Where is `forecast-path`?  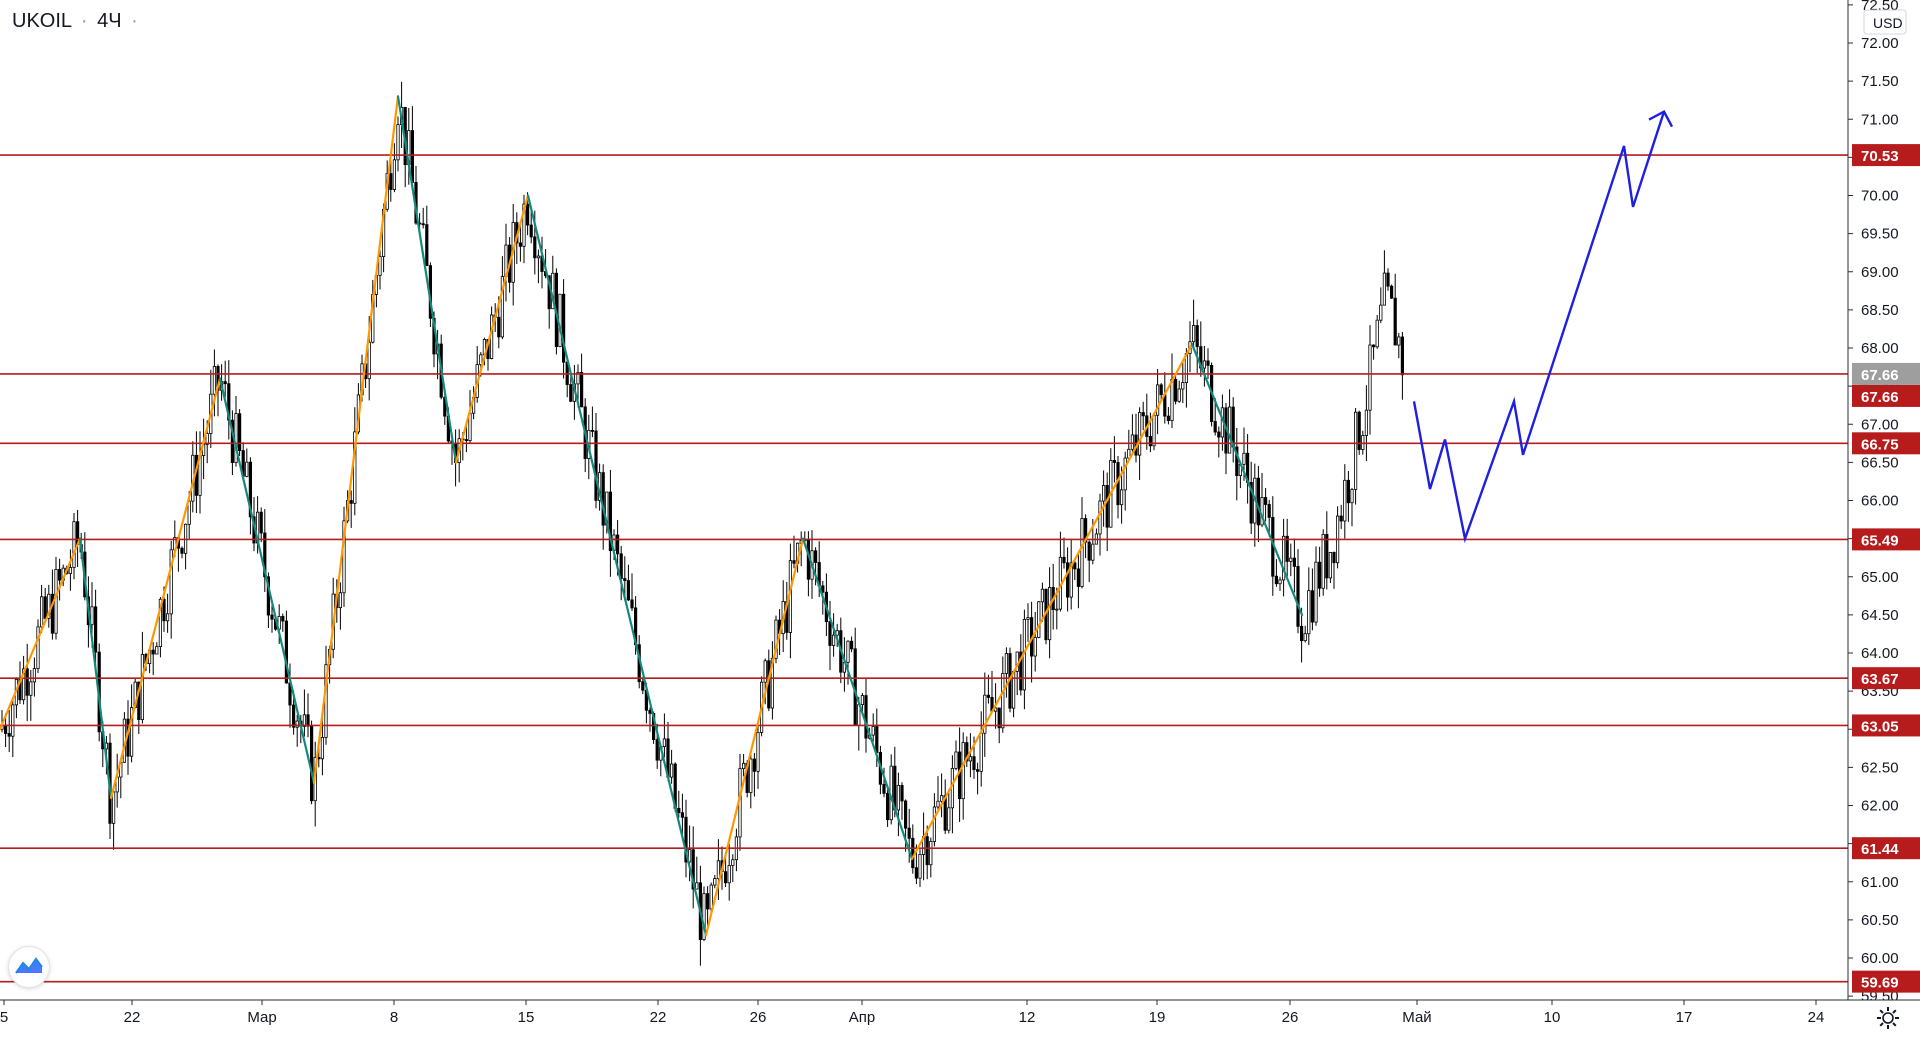 forecast-path is located at coordinates (1539, 327).